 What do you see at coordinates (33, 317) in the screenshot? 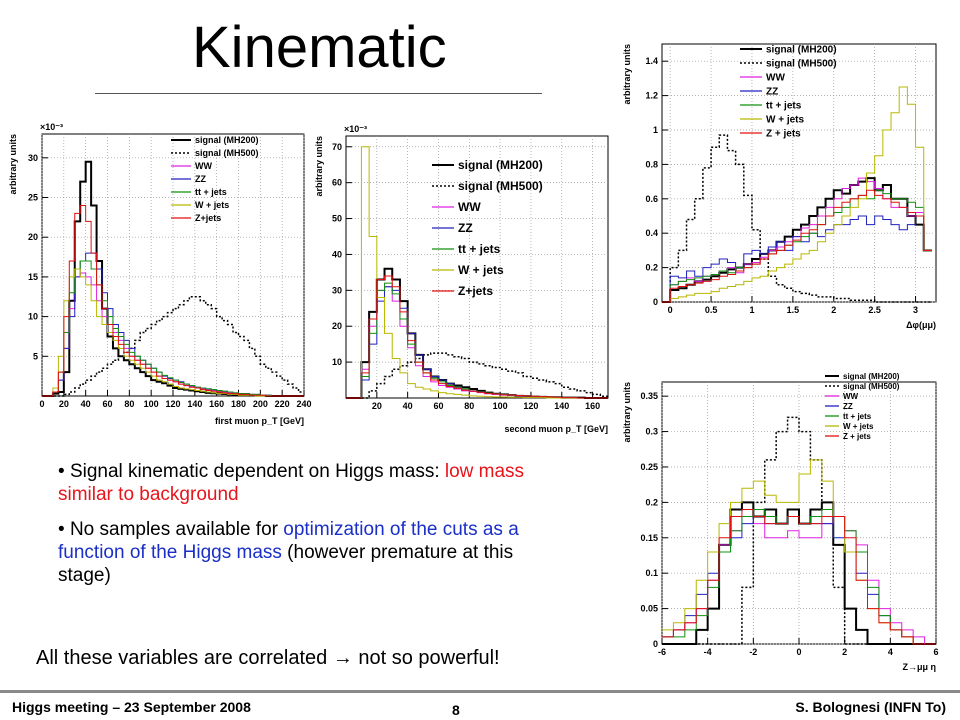
I see `tick-label-y: 10` at bounding box center [33, 317].